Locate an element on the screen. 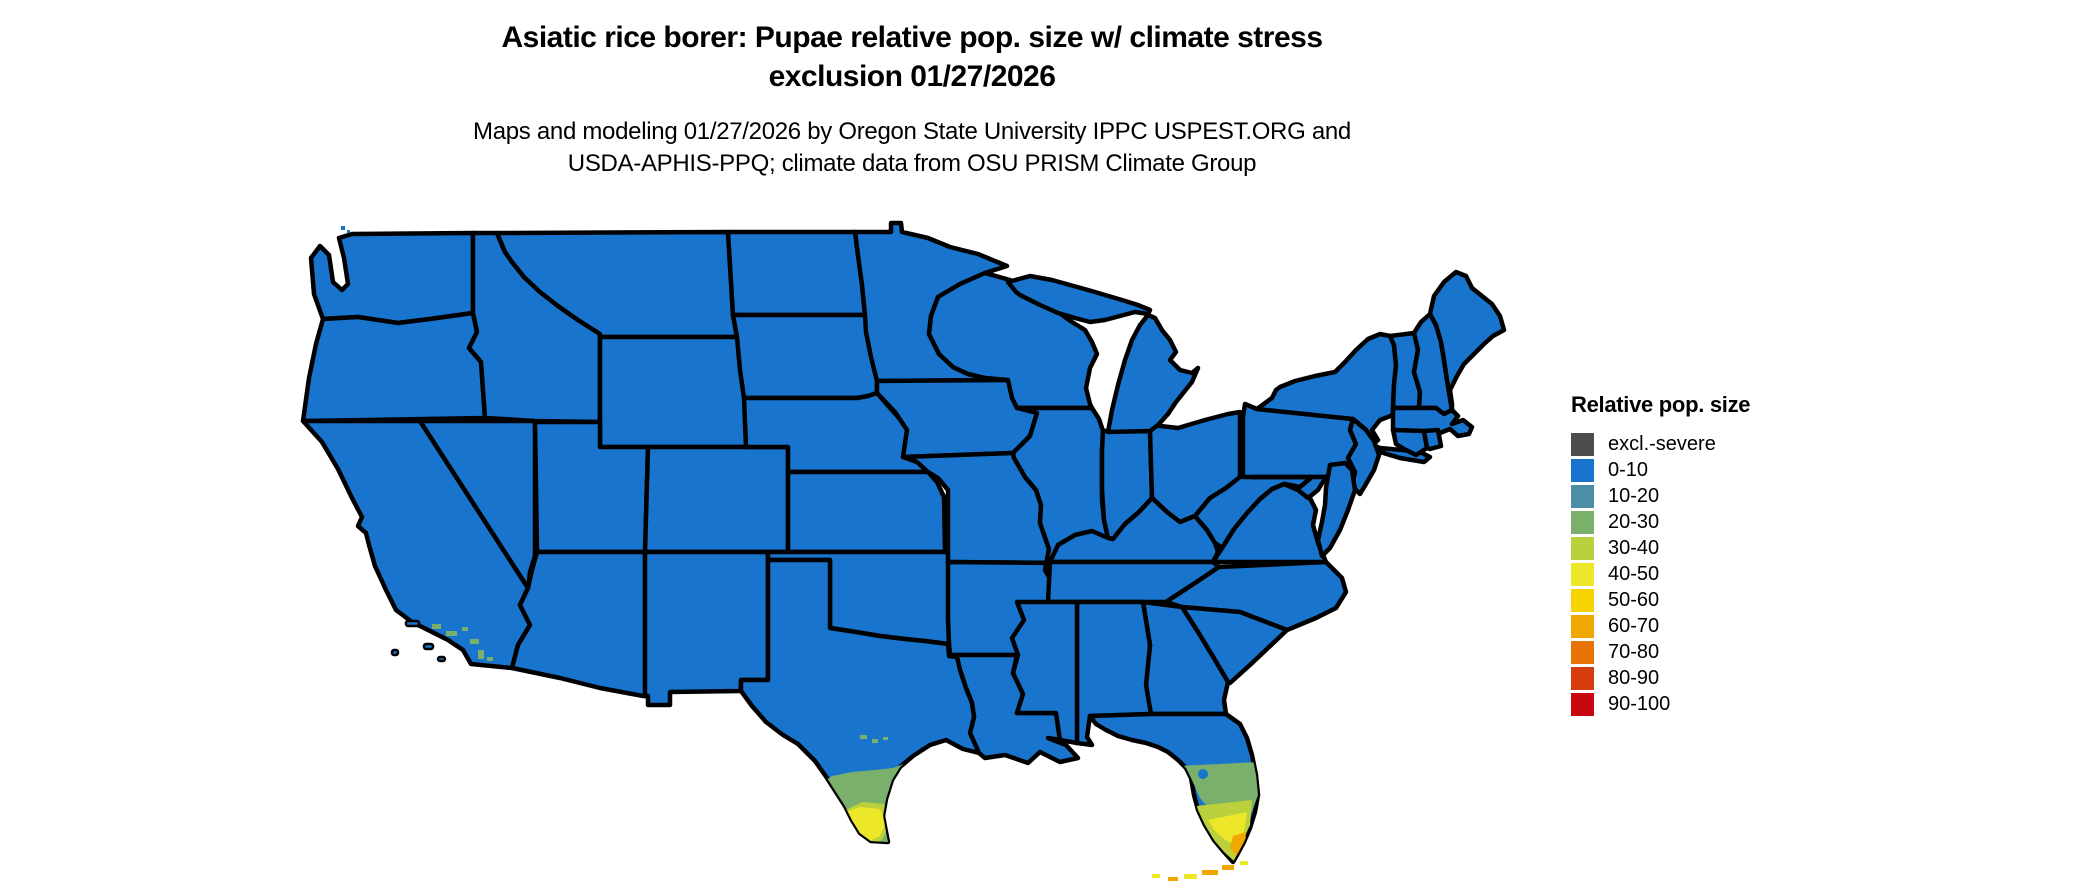 The width and height of the screenshot is (2100, 892). state-new-jersey is located at coordinates (1363, 456).